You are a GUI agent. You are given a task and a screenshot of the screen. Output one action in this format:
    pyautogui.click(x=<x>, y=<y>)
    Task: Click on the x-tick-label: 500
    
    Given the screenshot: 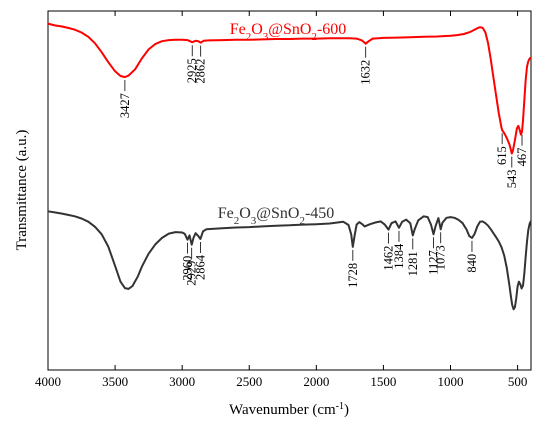 What is the action you would take?
    pyautogui.click(x=518, y=381)
    